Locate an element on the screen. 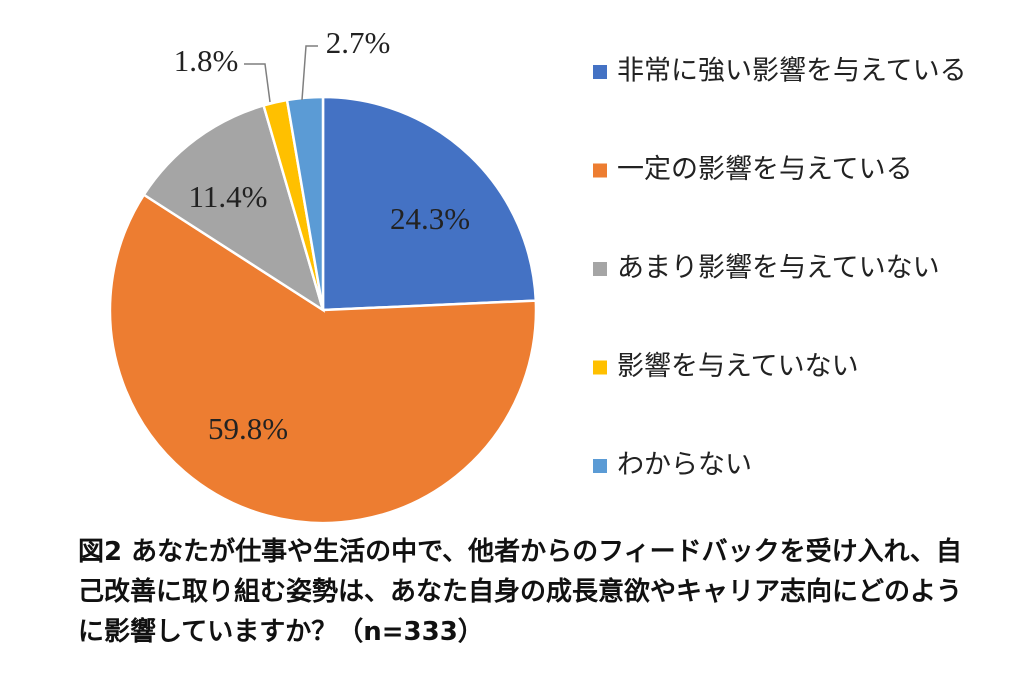  legend-label: 非常に強い影響を与えている is located at coordinates (792, 71).